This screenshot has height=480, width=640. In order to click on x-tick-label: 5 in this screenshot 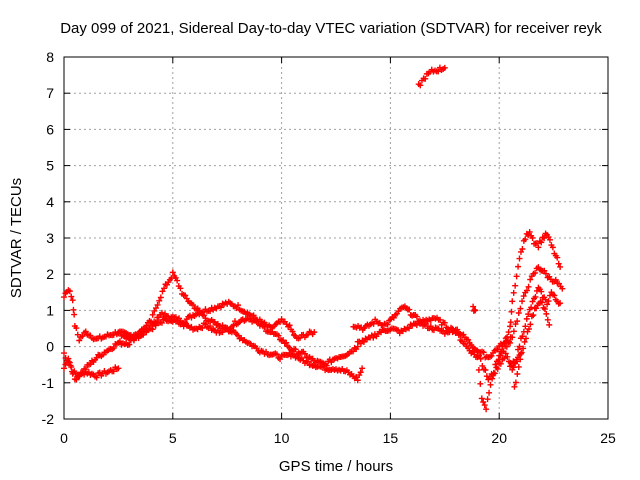, I will do `click(173, 438)`.